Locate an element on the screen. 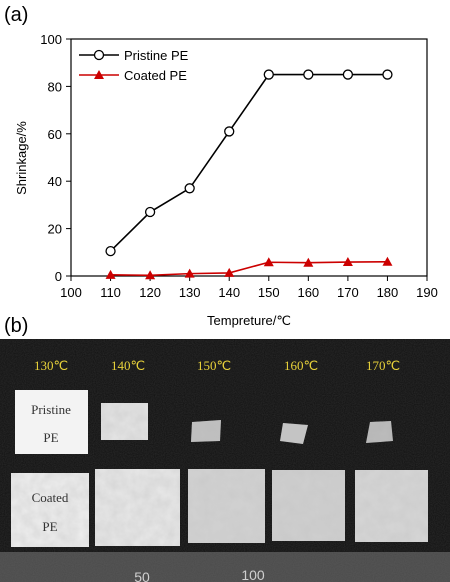 This screenshot has height=582, width=450. panel-b-label: (b) is located at coordinates (16, 326).